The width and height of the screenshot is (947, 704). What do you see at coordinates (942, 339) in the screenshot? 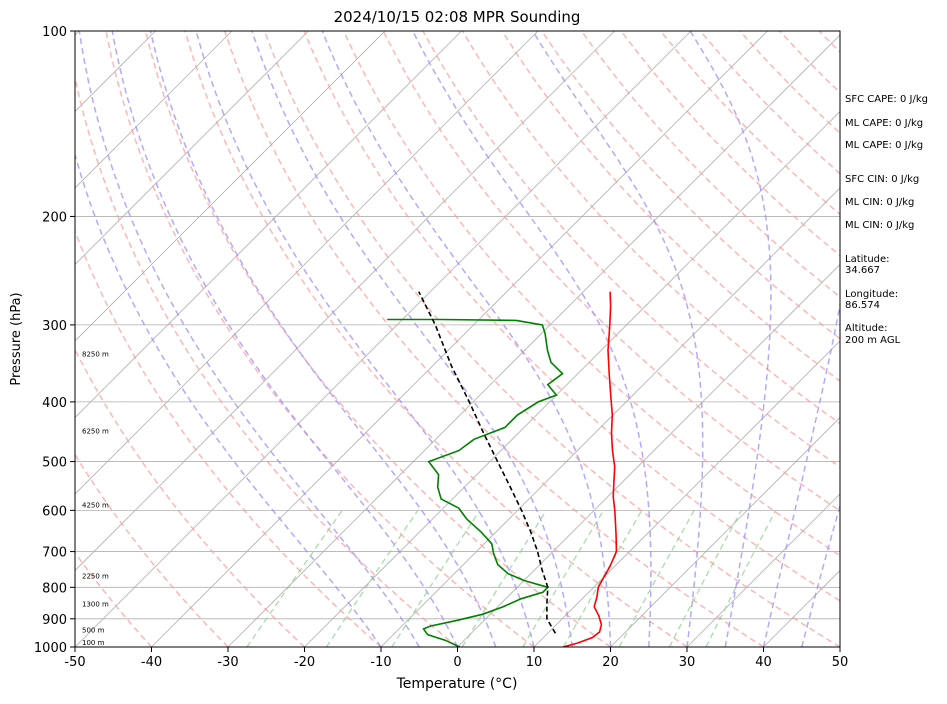
I see `dry-adiabat` at bounding box center [942, 339].